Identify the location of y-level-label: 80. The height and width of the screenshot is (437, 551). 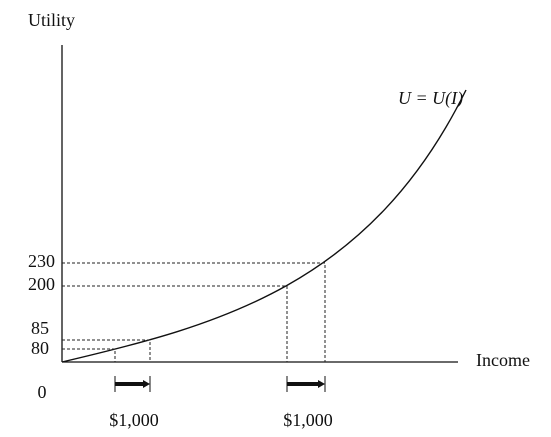
(40, 348).